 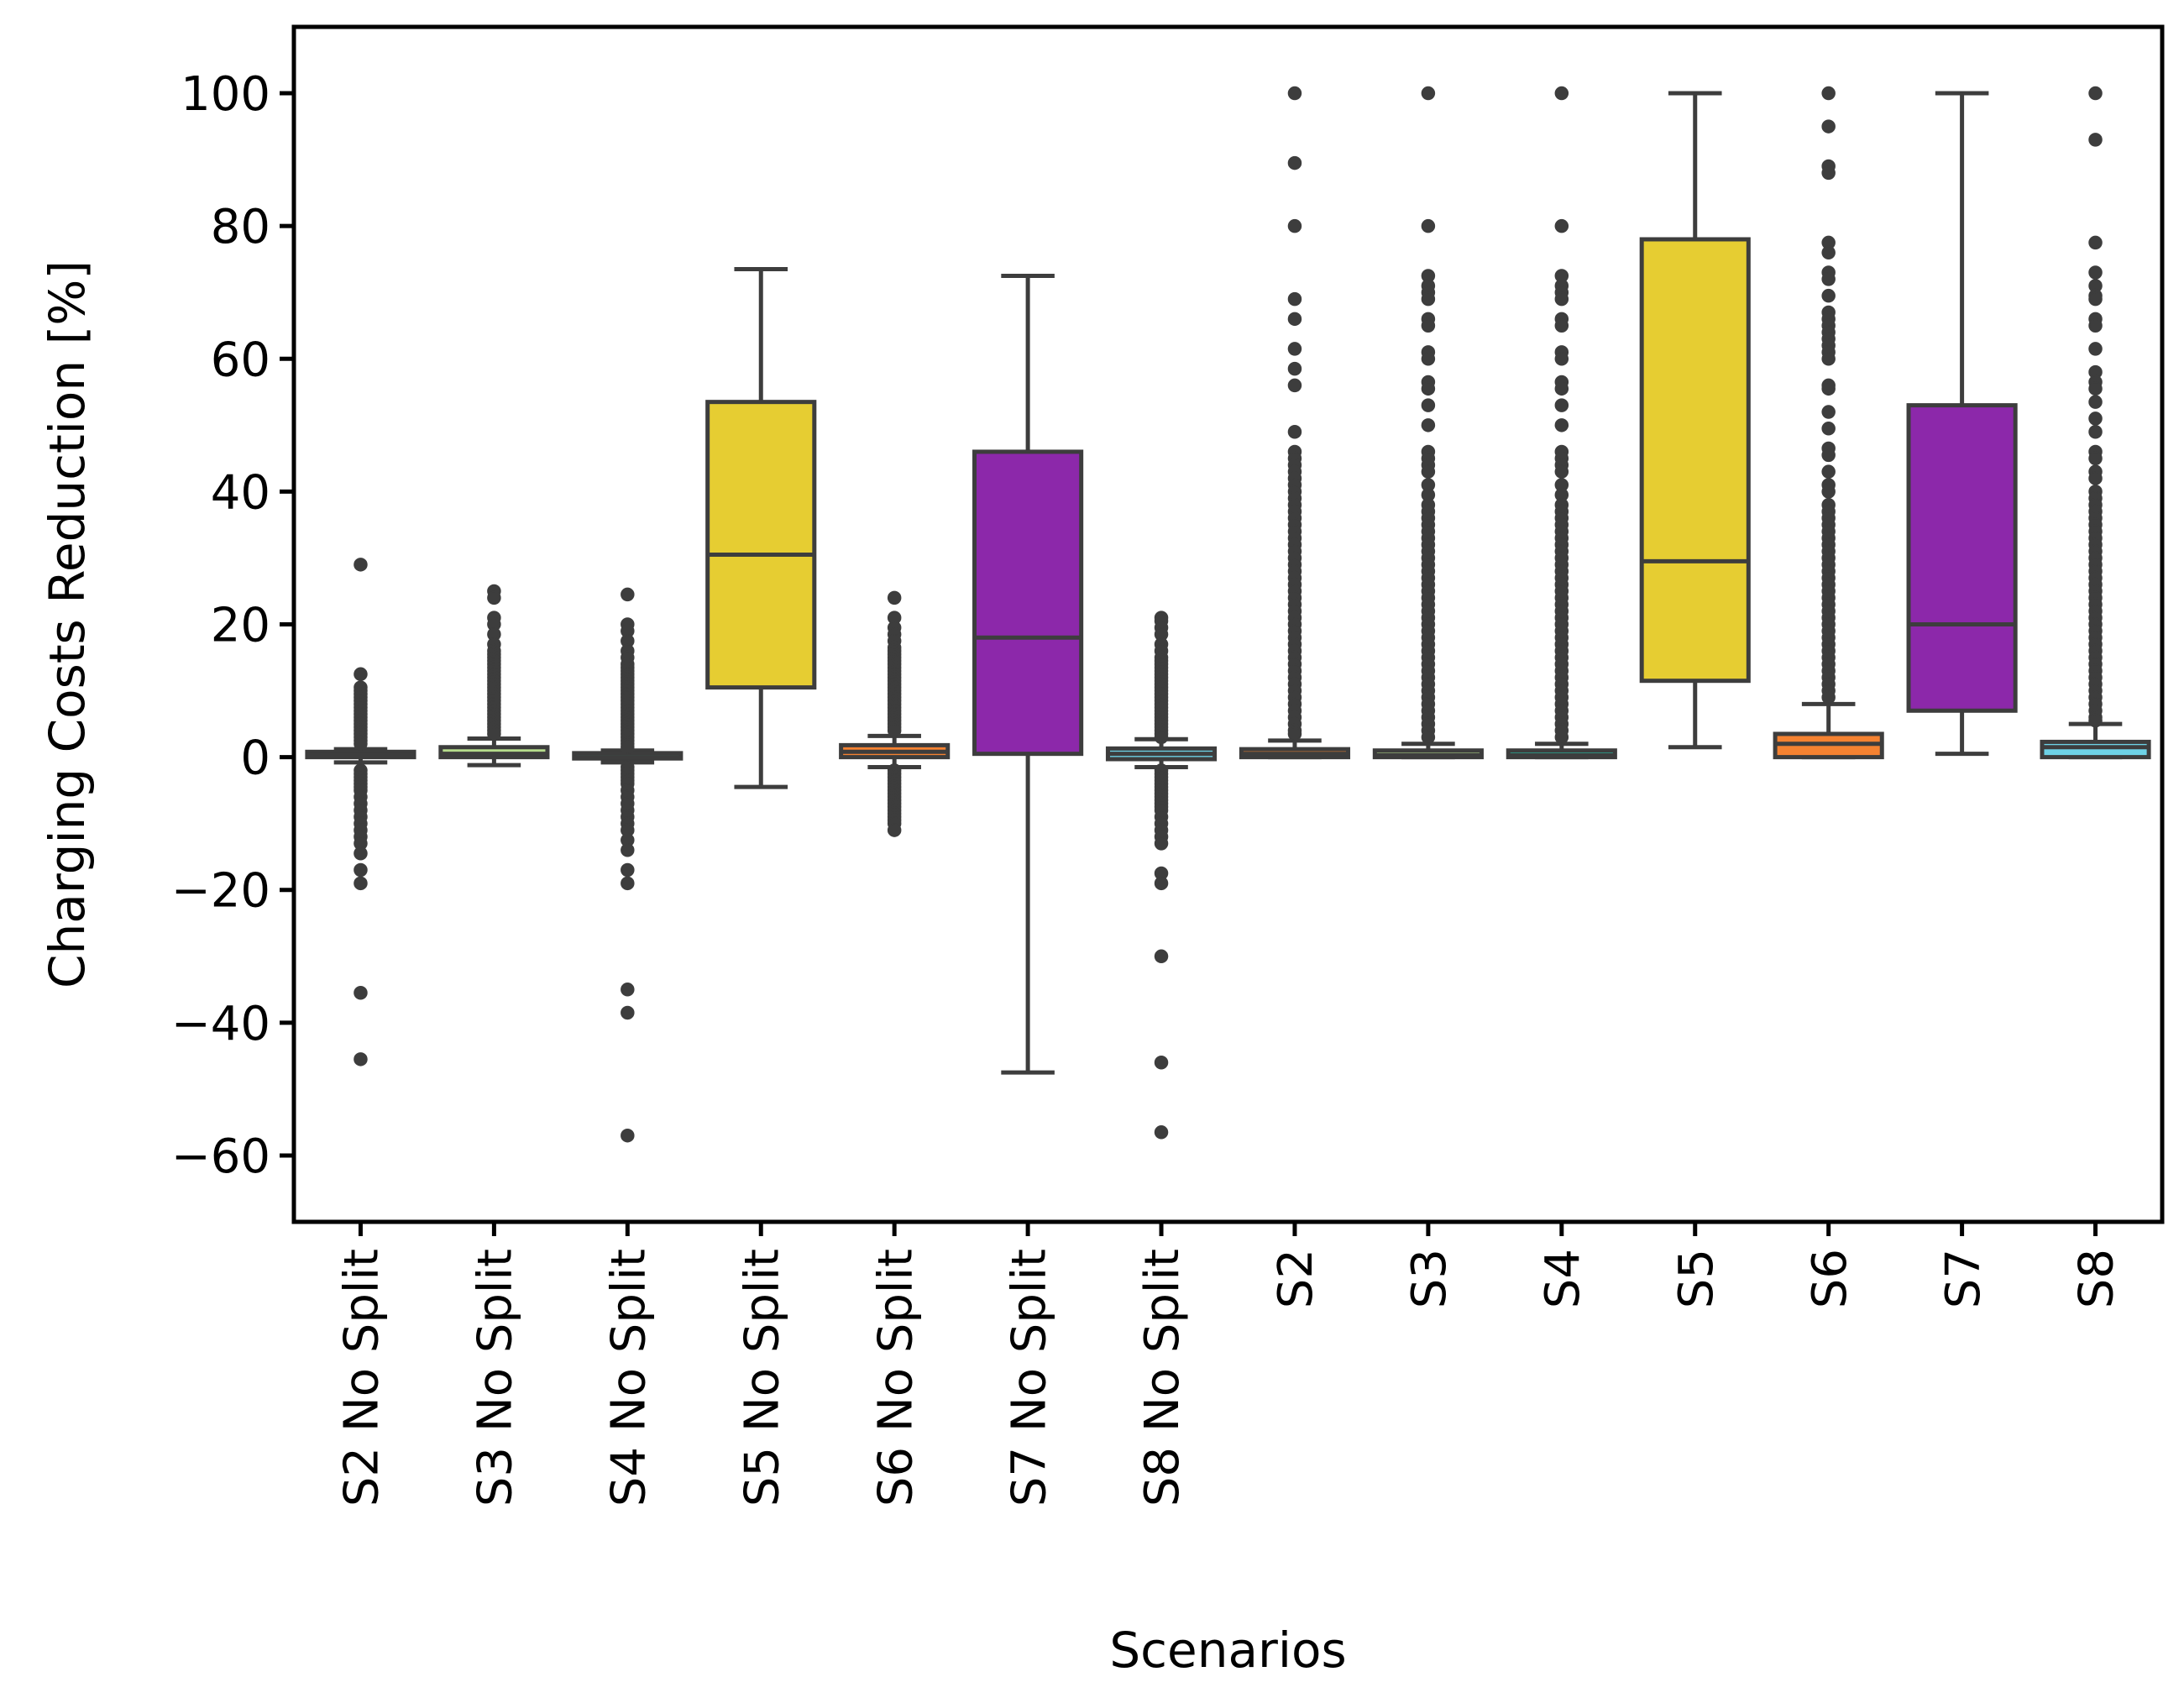 What do you see at coordinates (240, 227) in the screenshot?
I see `y-tick-label: 80` at bounding box center [240, 227].